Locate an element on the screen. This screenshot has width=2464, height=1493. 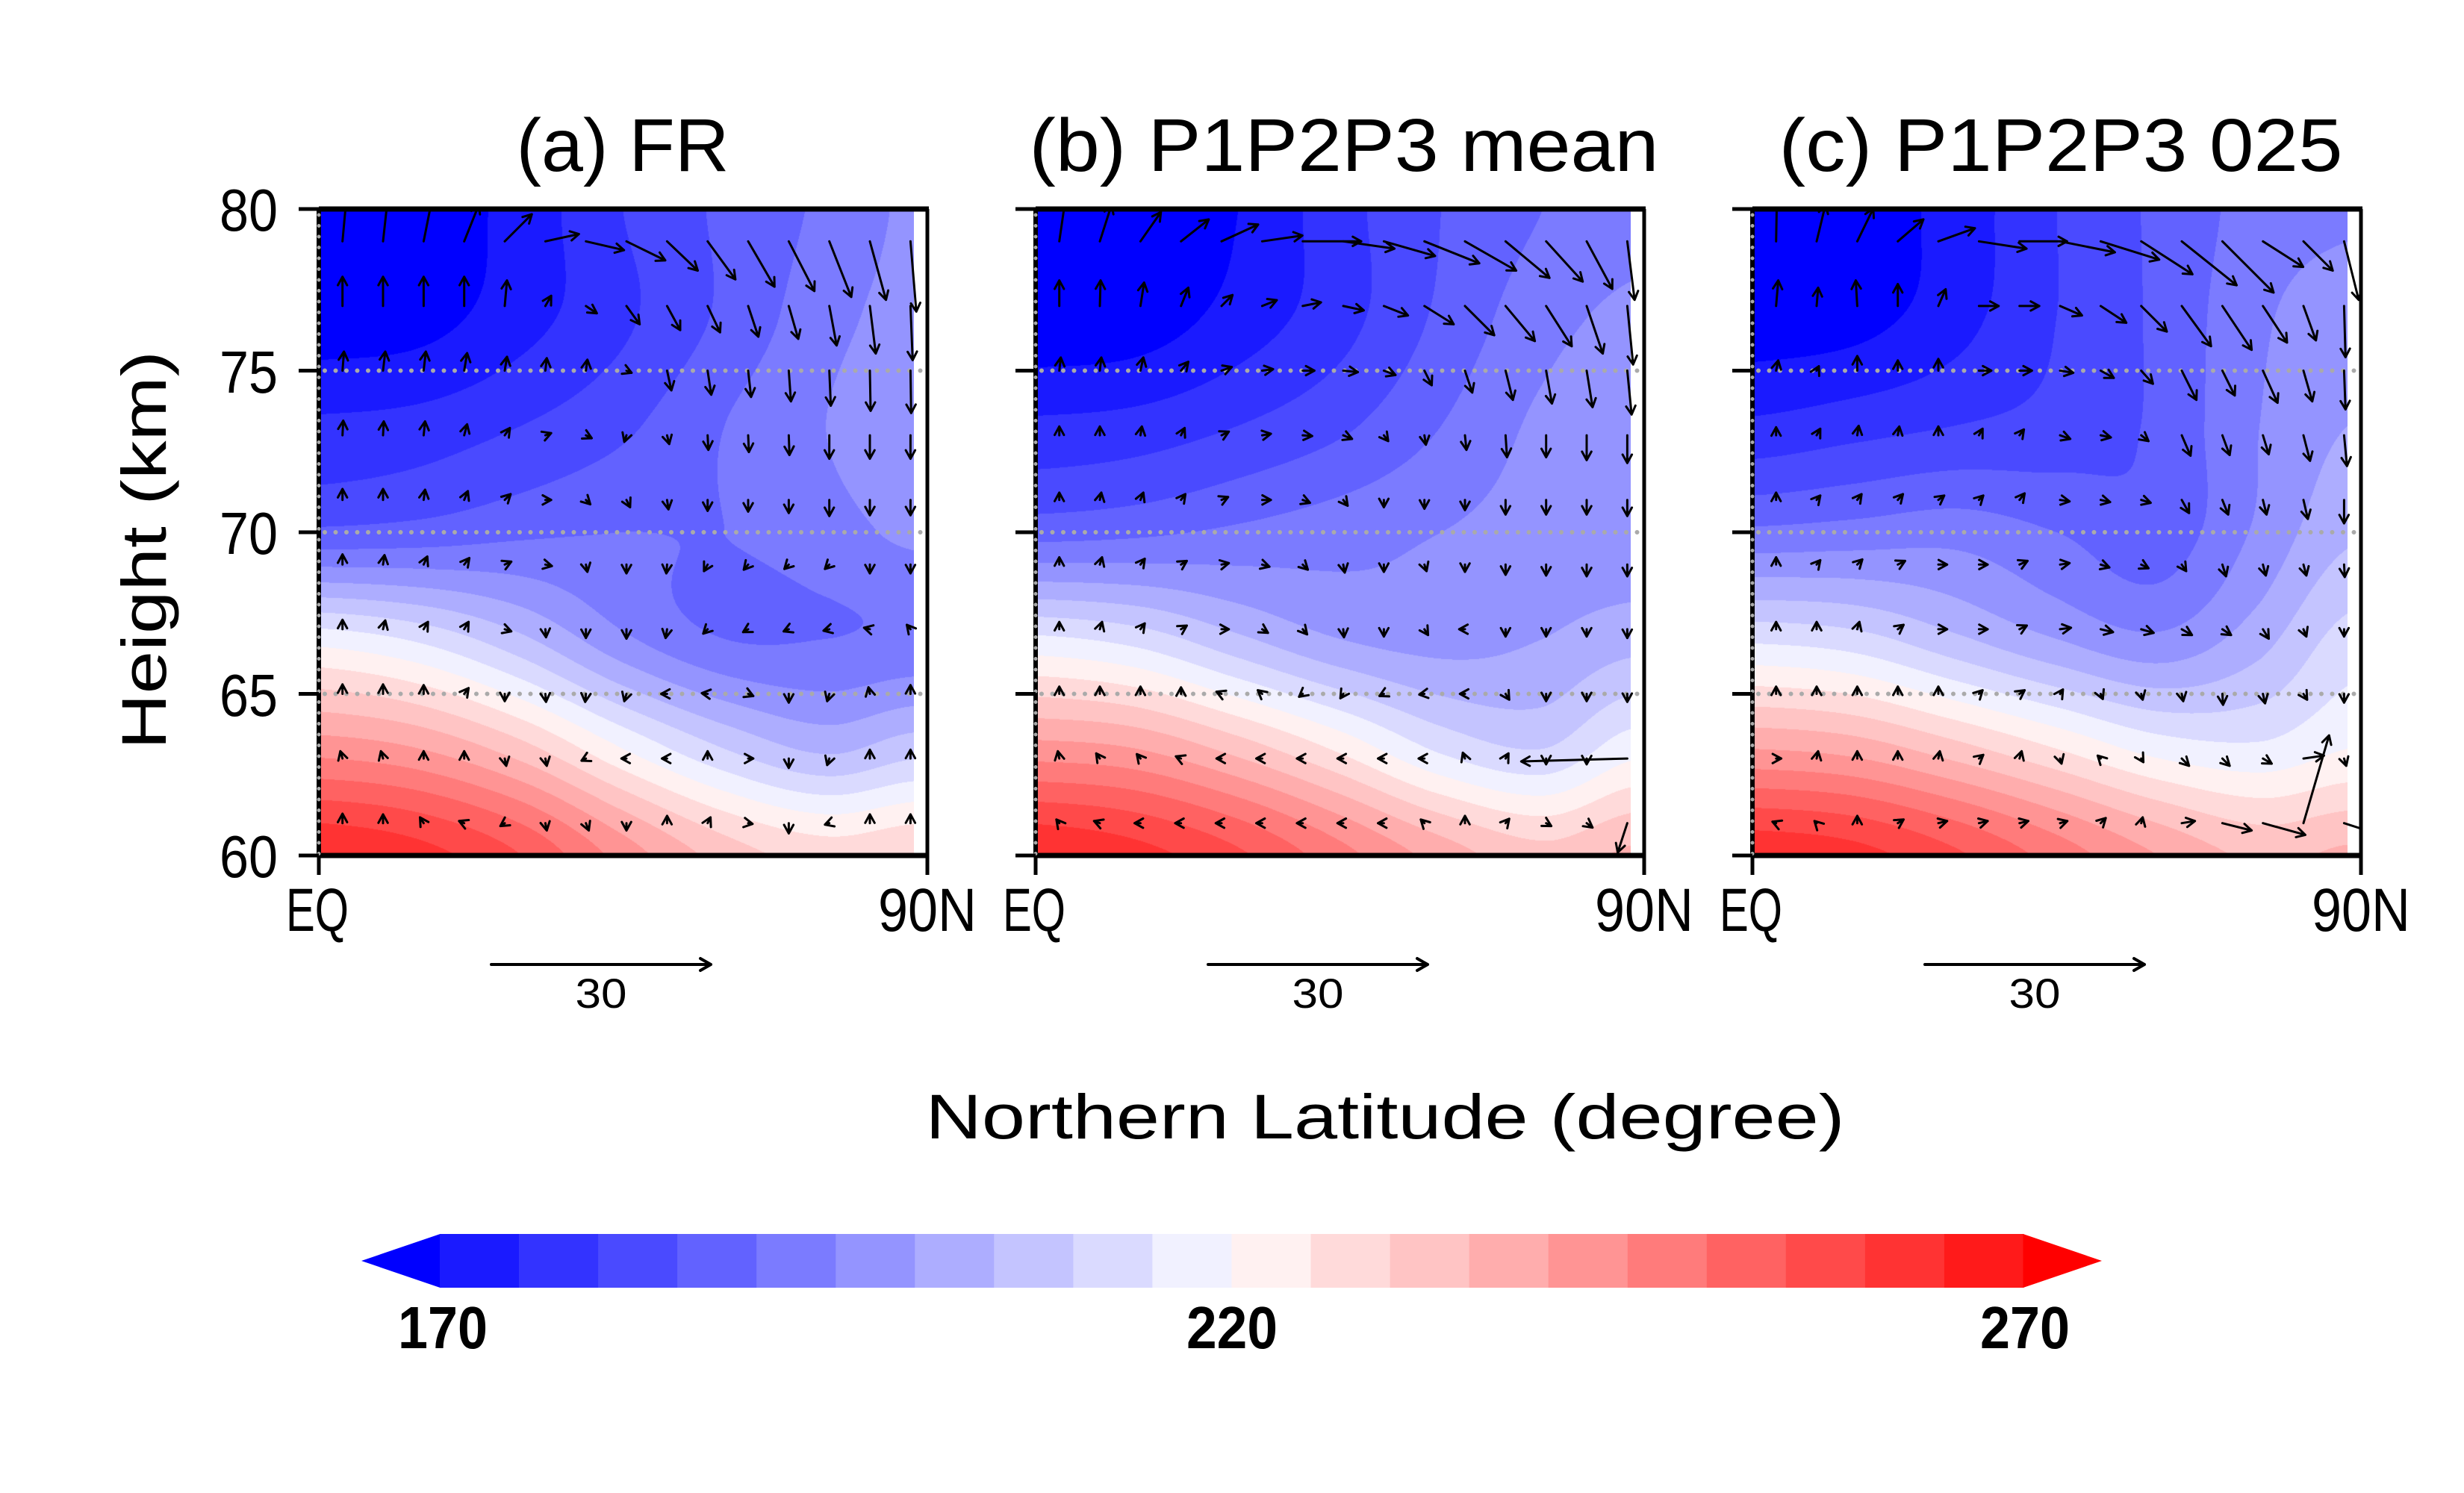
x-tick-label: 90N is located at coordinates (1644, 910).